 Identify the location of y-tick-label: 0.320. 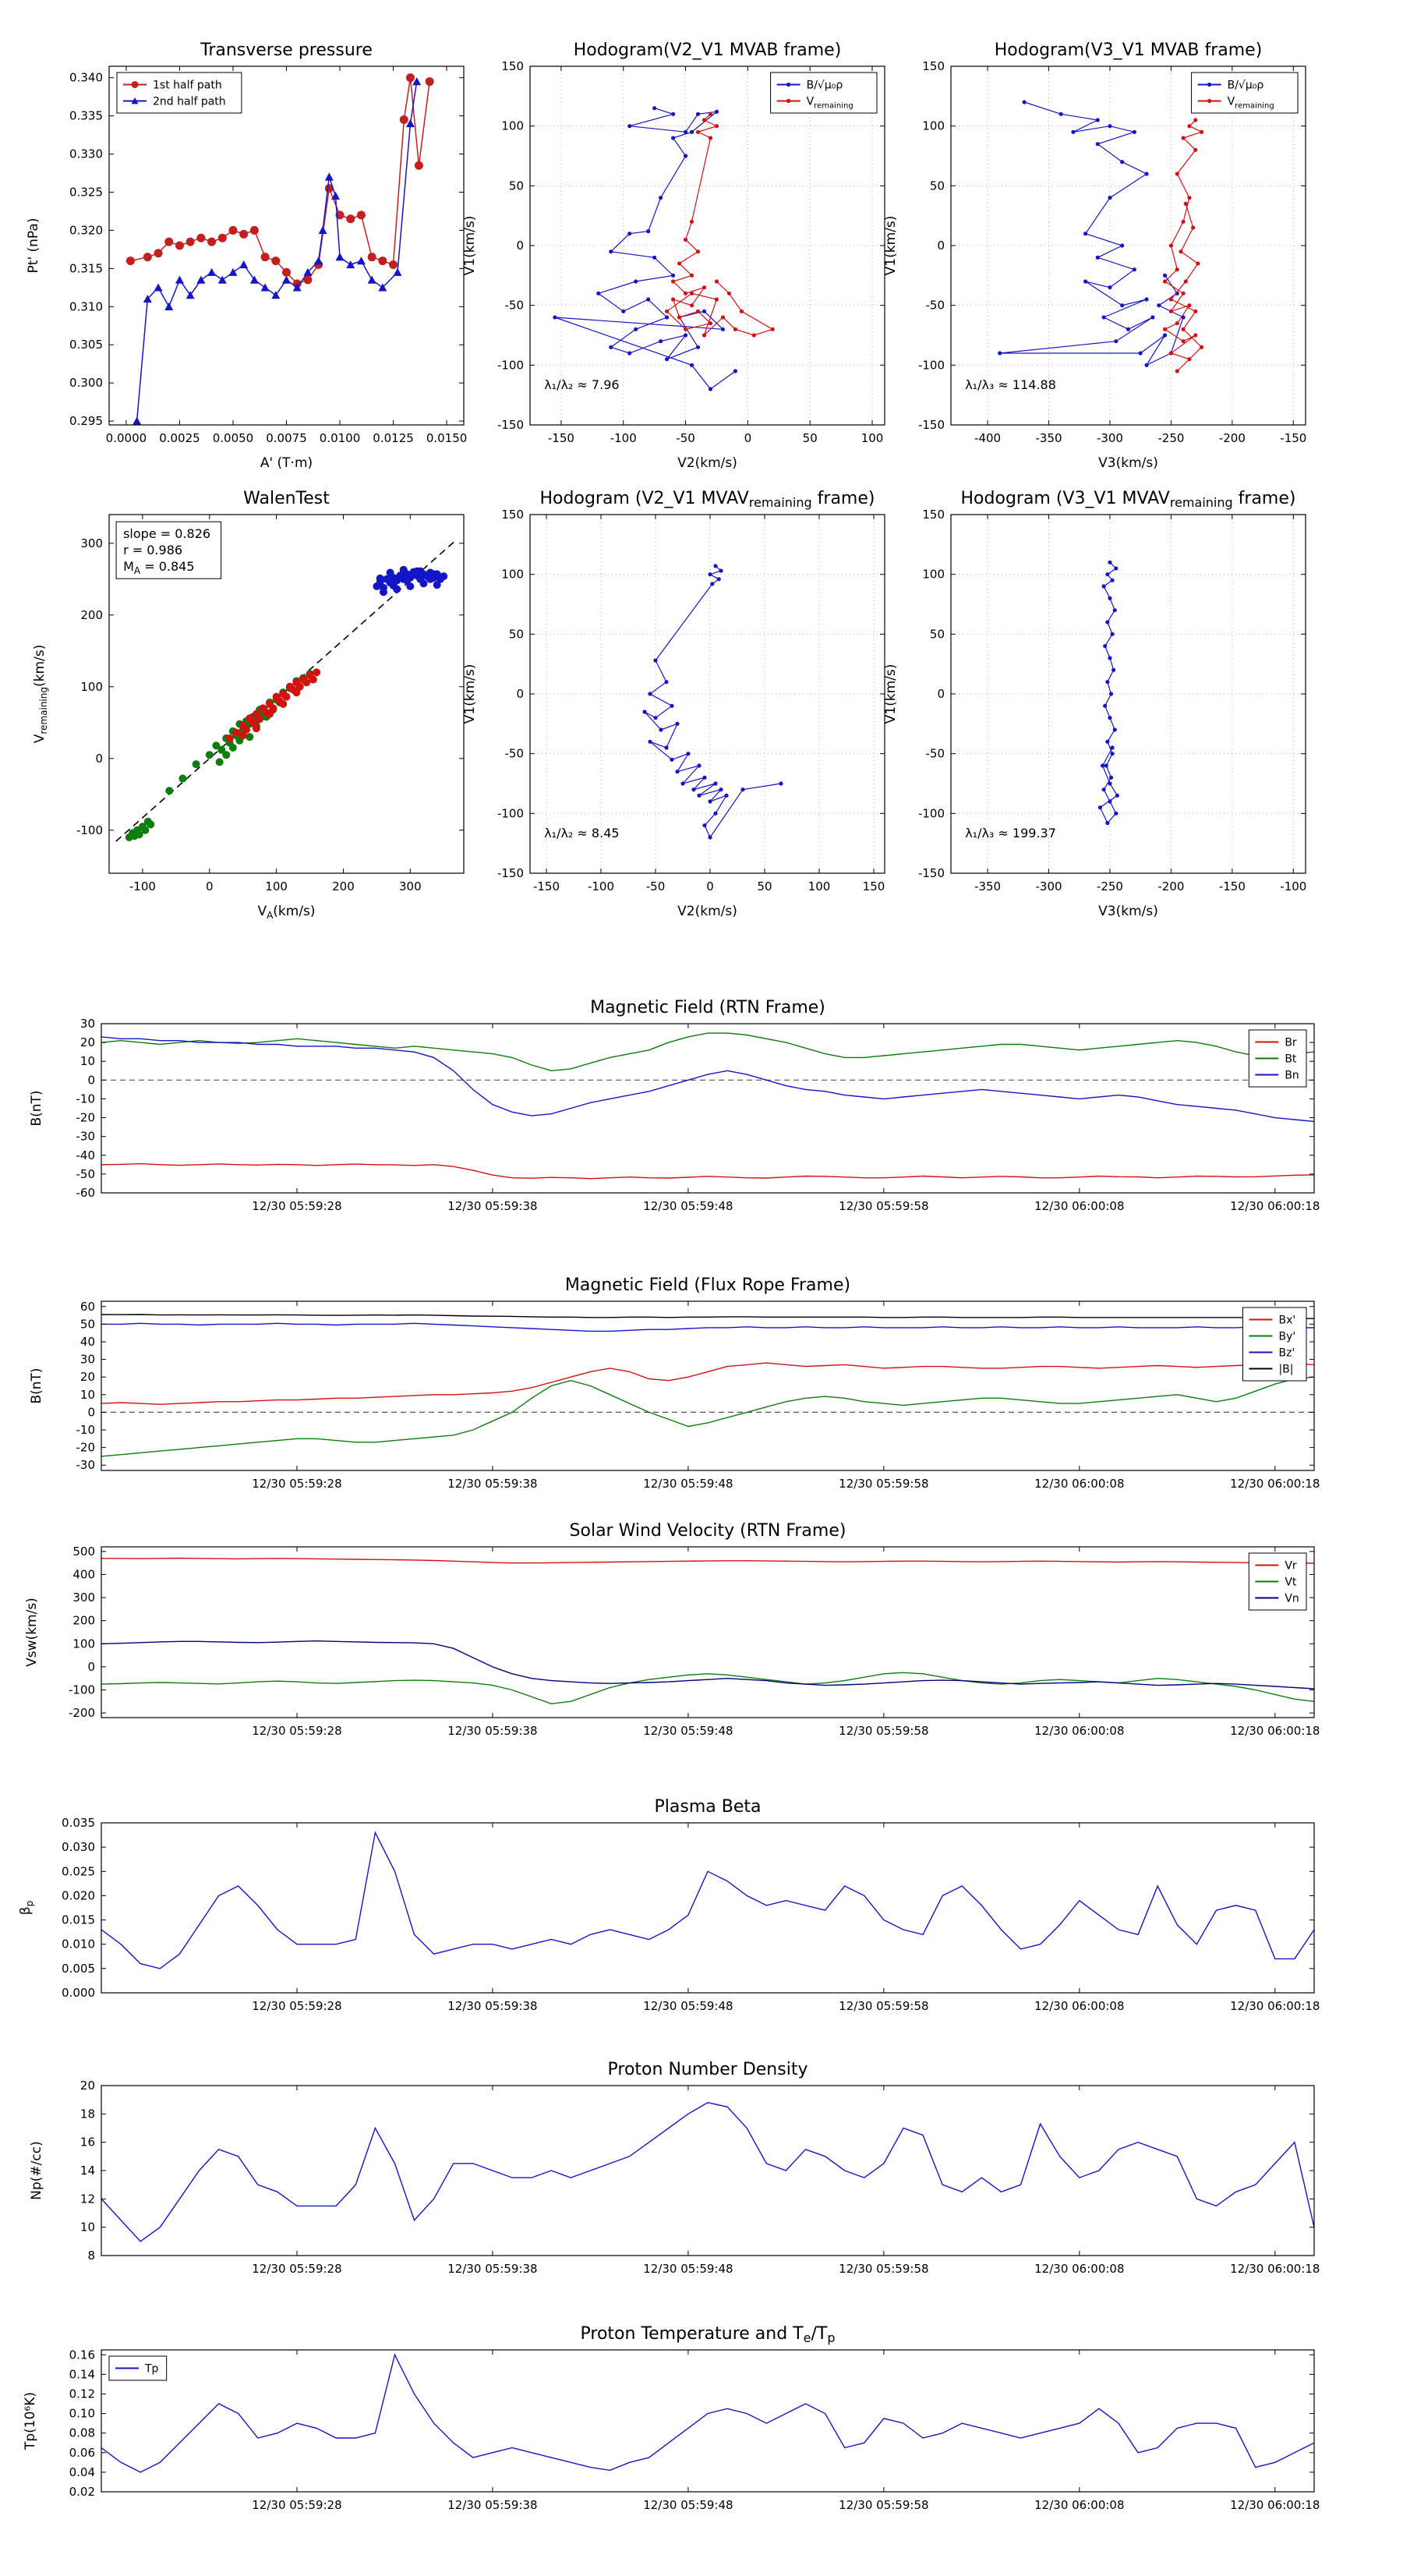
(86, 230).